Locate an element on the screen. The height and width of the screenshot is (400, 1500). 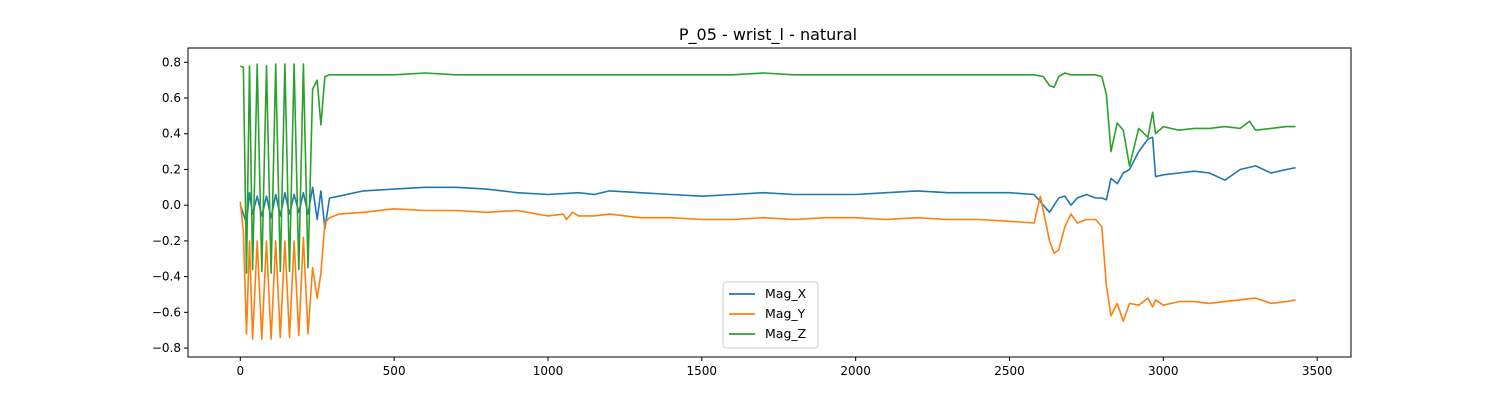
y-tick-label: 0.0 is located at coordinates (171, 205).